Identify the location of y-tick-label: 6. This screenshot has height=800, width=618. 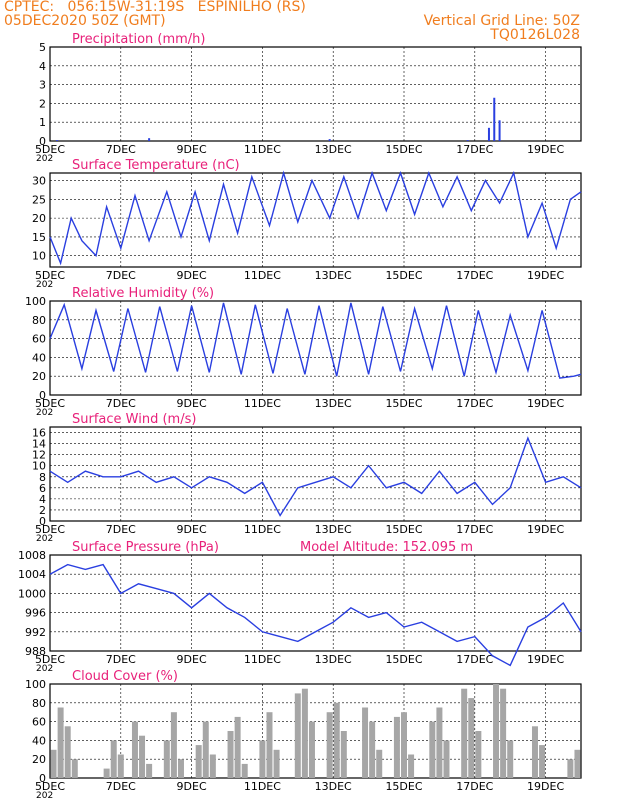
(42, 488).